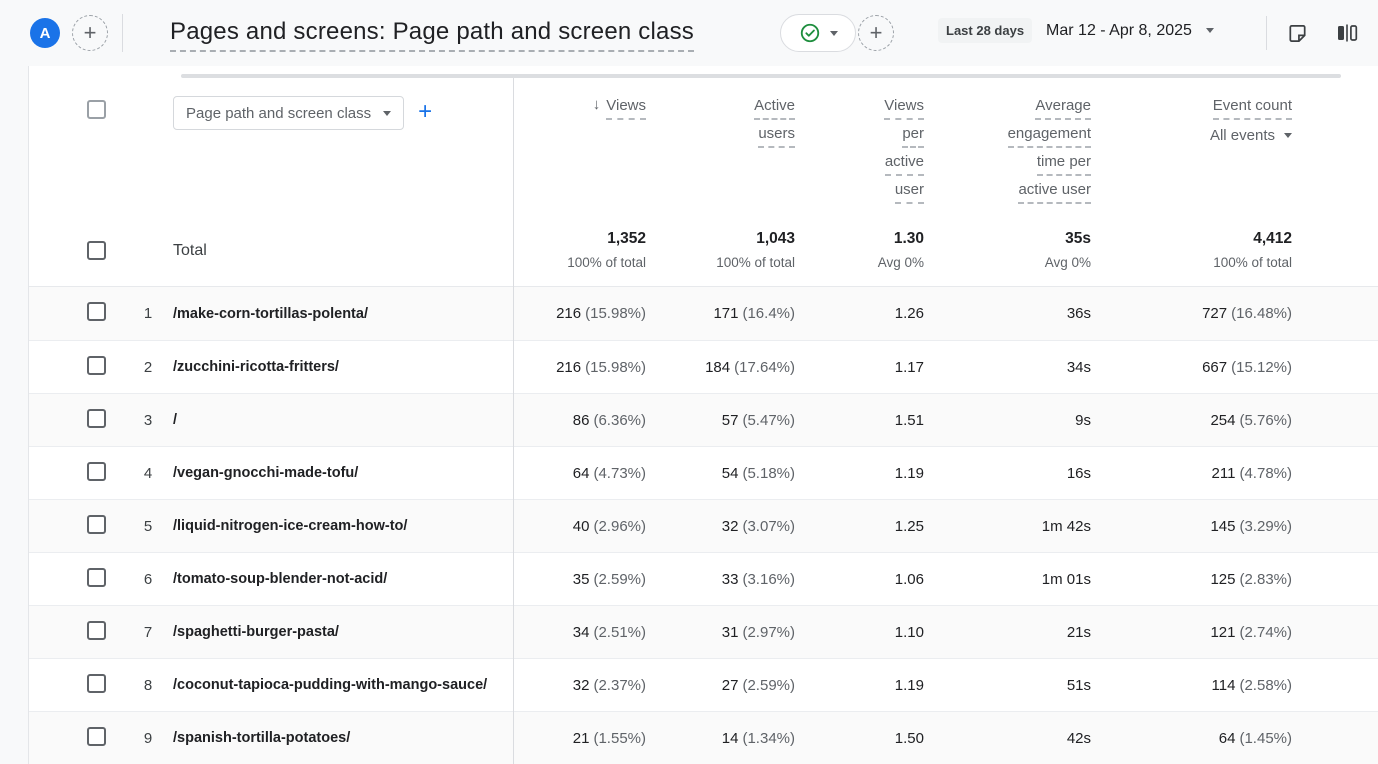 Image resolution: width=1378 pixels, height=764 pixels. Describe the element at coordinates (1347, 33) in the screenshot. I see `comparison-button` at that location.